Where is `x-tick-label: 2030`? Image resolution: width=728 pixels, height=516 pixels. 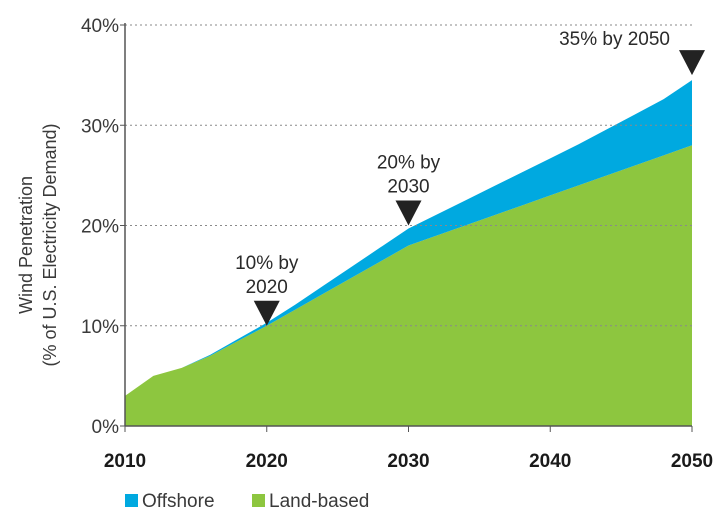
x-tick-label: 2030 is located at coordinates (408, 461).